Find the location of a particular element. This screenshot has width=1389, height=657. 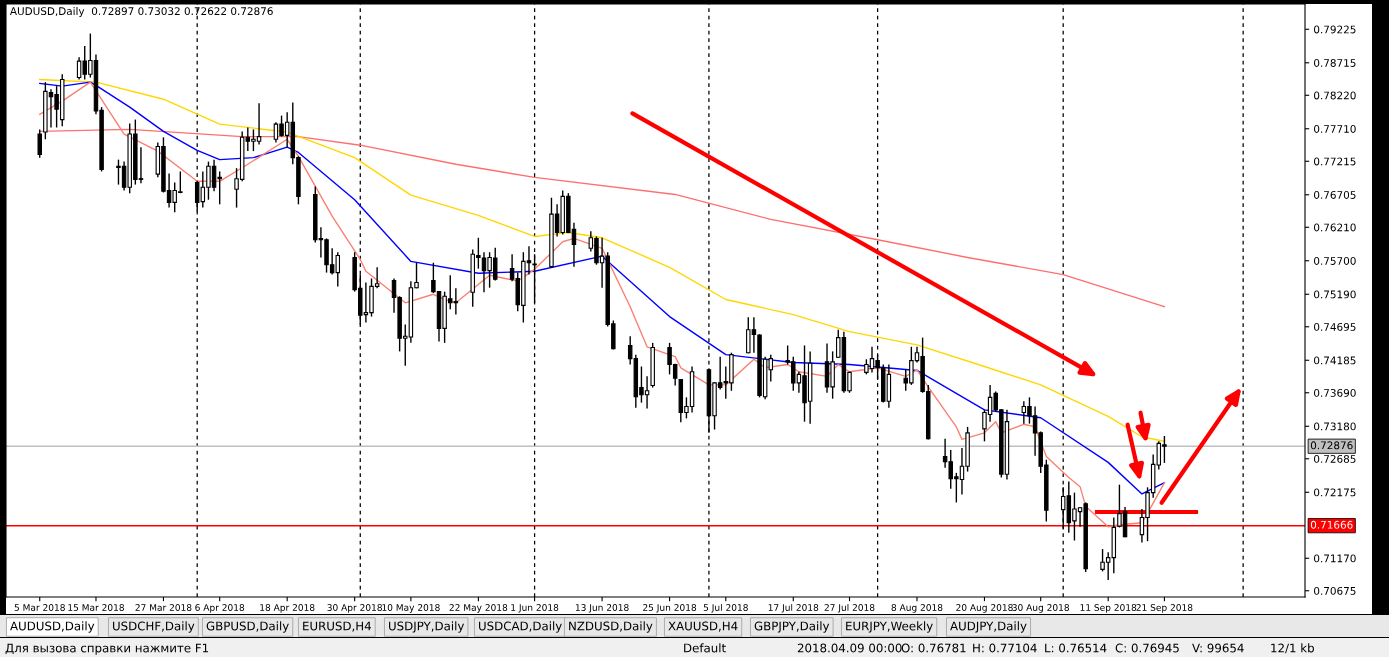

x-tick-label: 17 Jul 2018 is located at coordinates (793, 608).